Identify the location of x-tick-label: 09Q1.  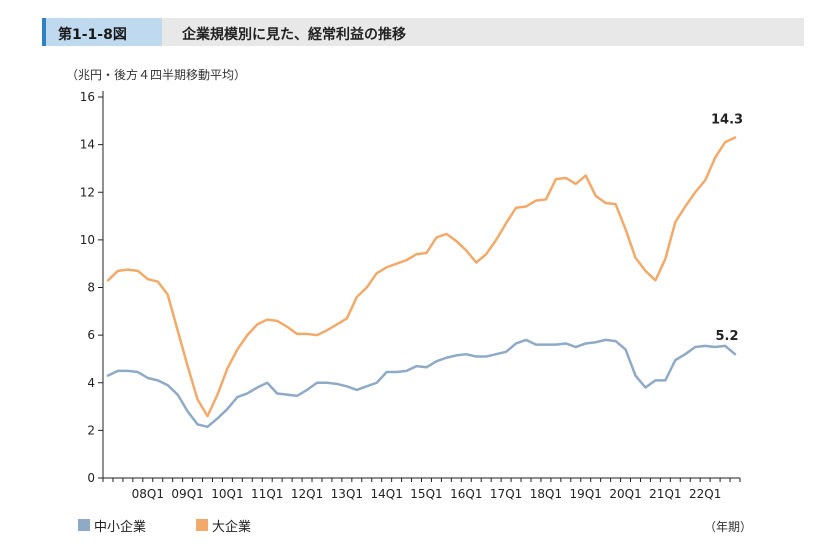
(187, 494).